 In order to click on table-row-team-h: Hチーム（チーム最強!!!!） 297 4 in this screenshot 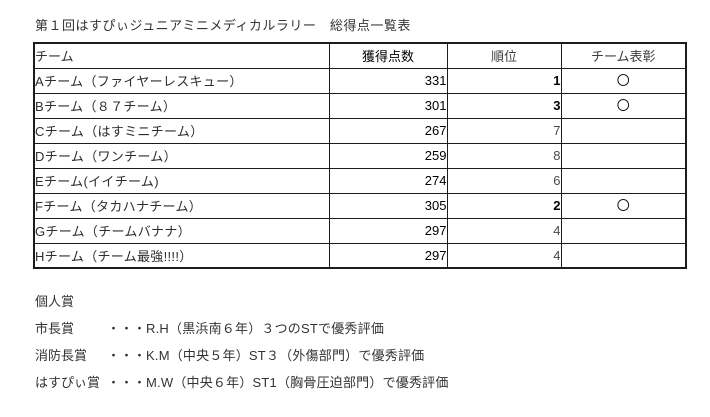, I will do `click(360, 255)`.